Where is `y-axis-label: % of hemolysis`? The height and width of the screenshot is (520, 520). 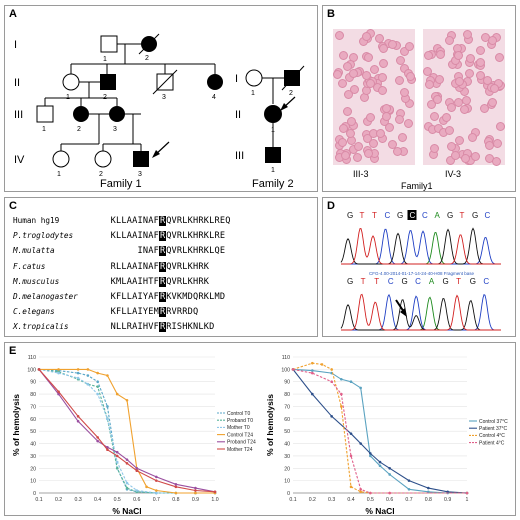 y-axis-label: % of hemolysis is located at coordinates (270, 425).